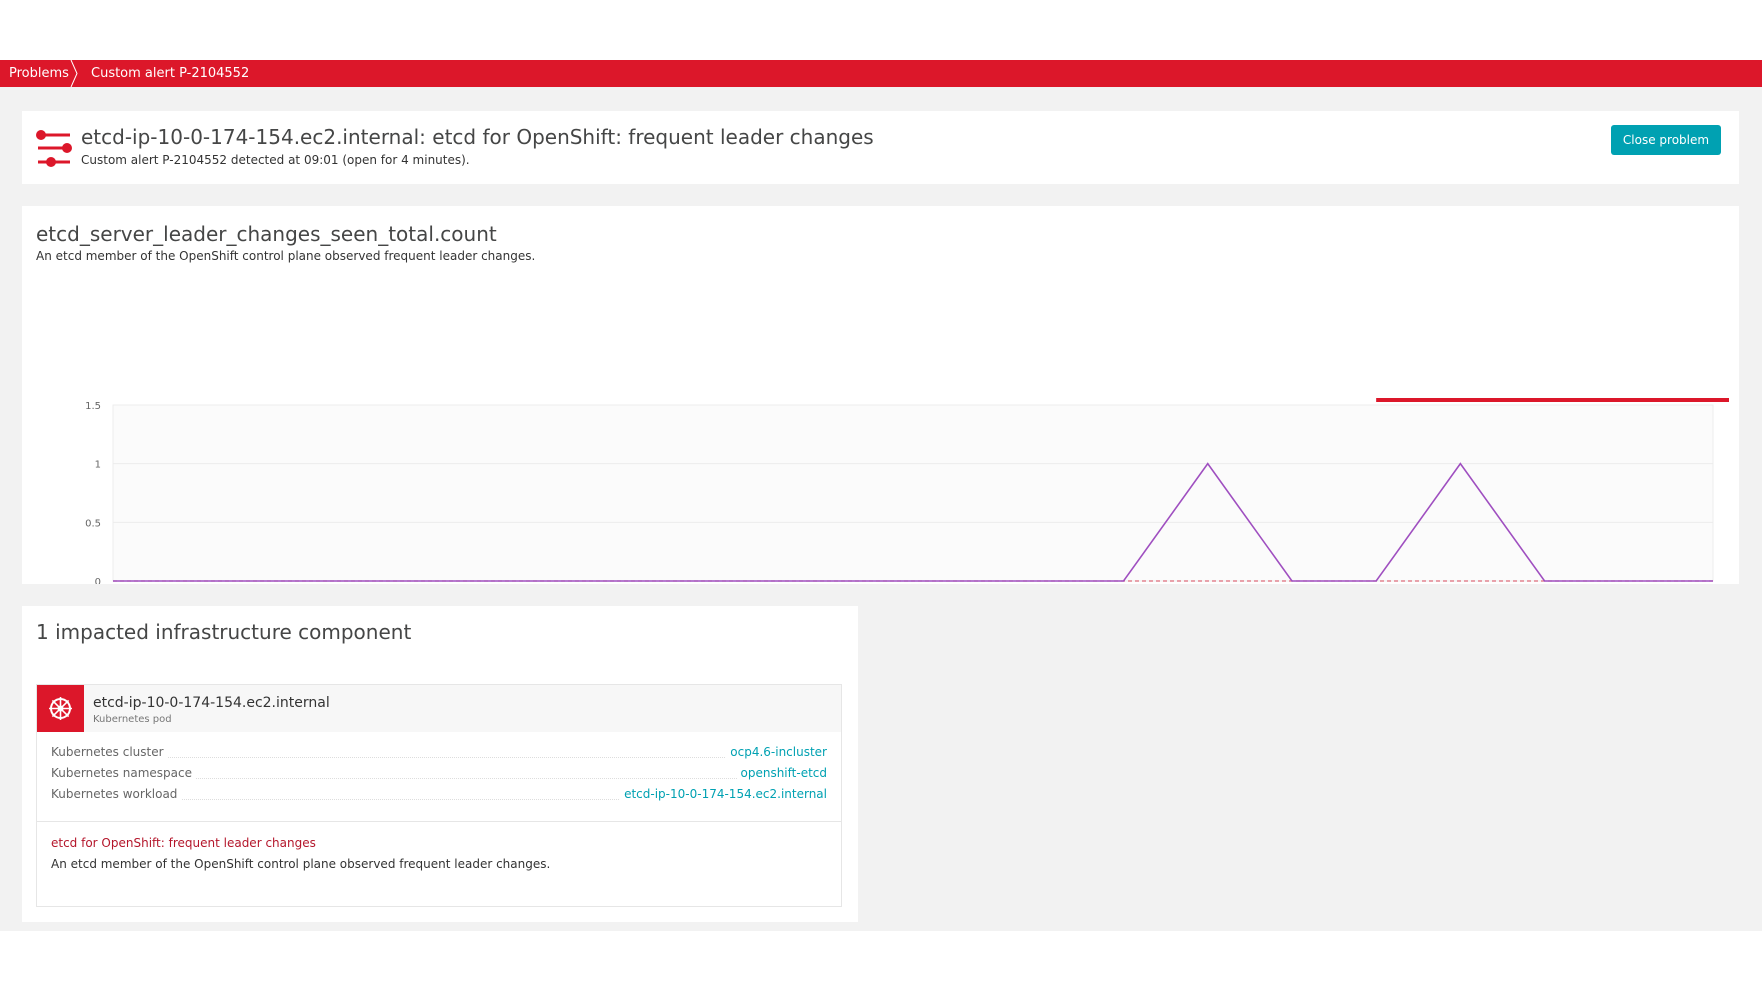  I want to click on top-blank-strip, so click(881, 30).